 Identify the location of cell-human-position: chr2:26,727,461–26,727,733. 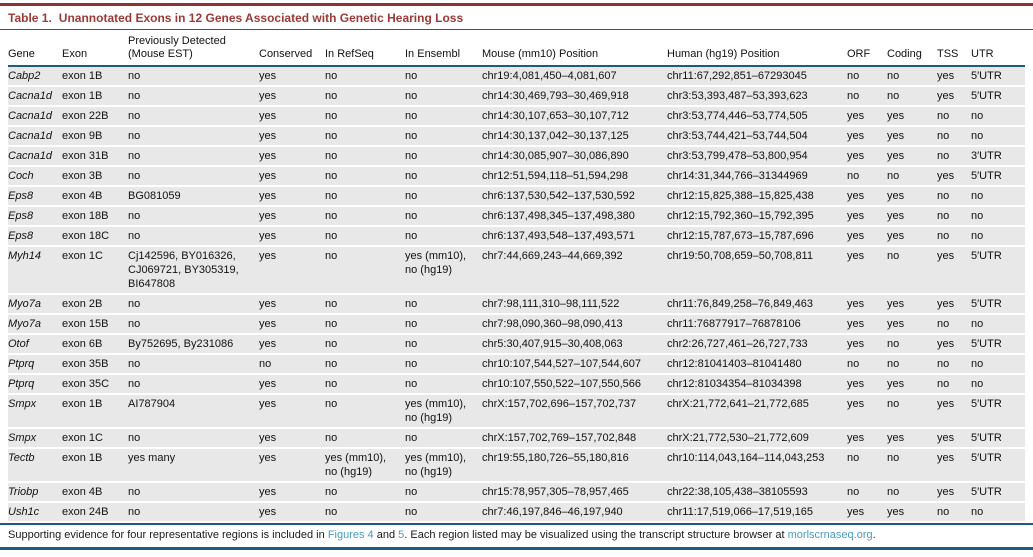
(757, 344).